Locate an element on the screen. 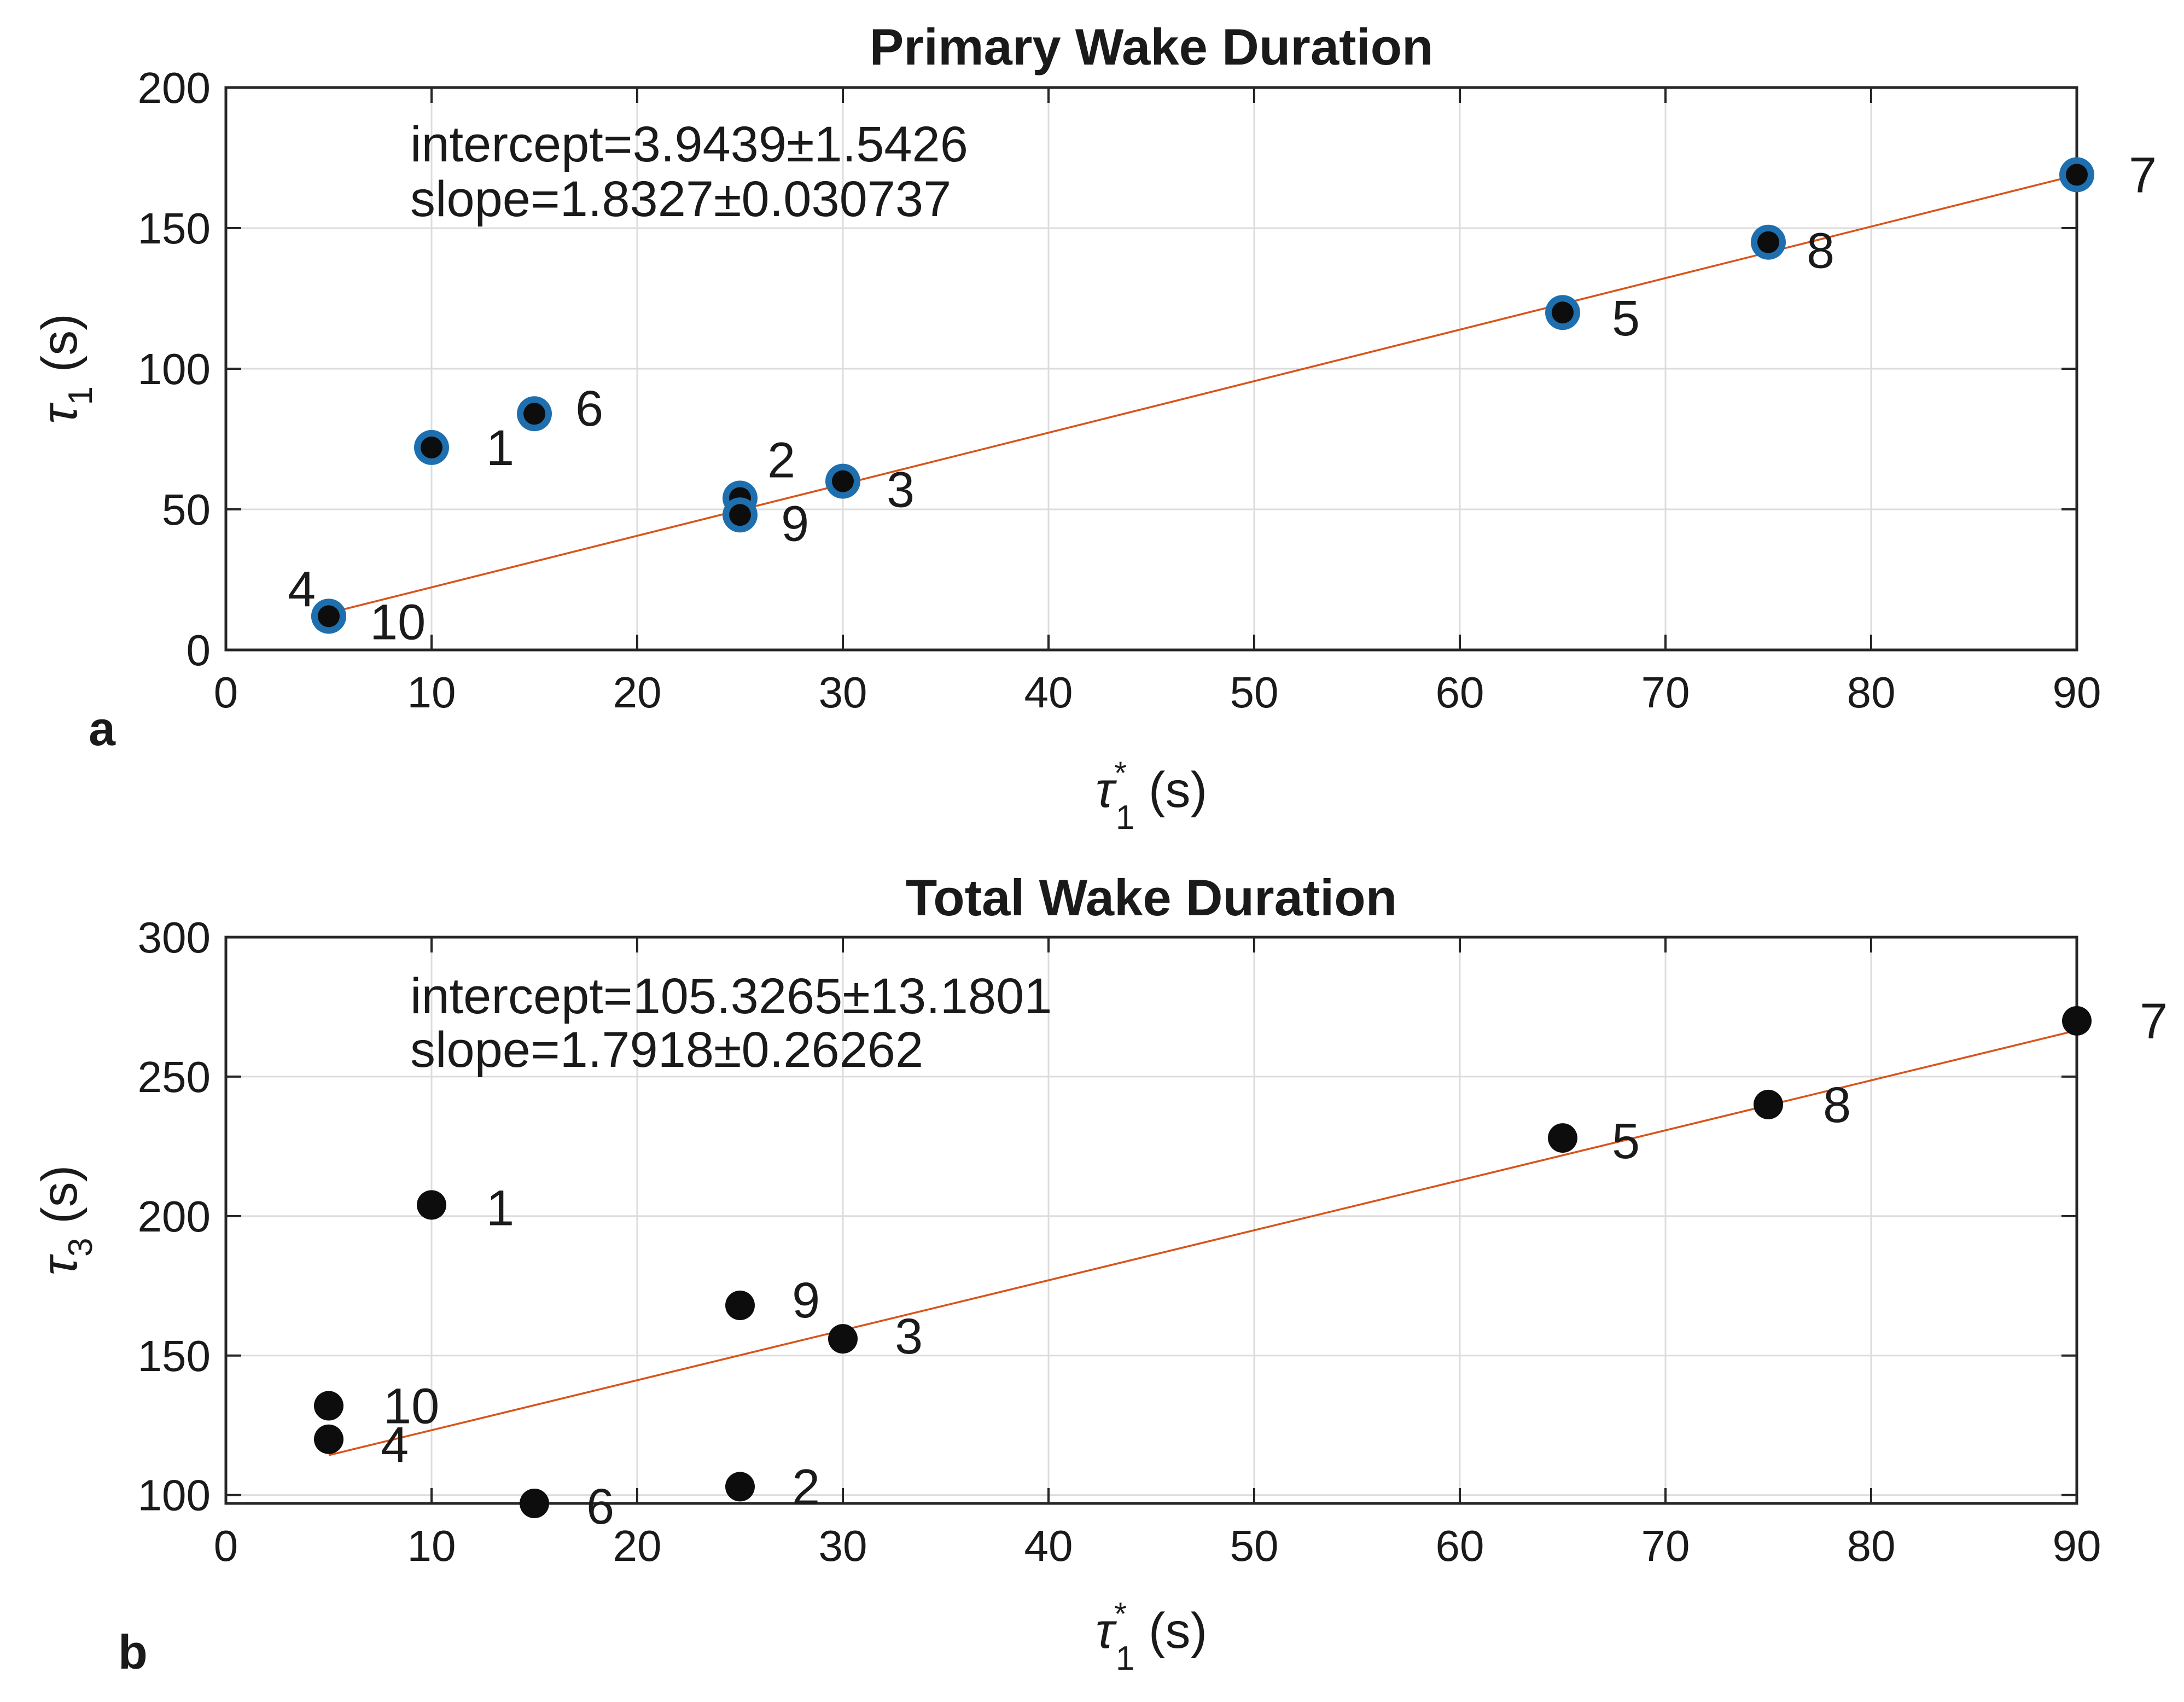 The height and width of the screenshot is (1702, 2184). stats-annotation: slope=1.7918±0.26262 is located at coordinates (666, 1050).